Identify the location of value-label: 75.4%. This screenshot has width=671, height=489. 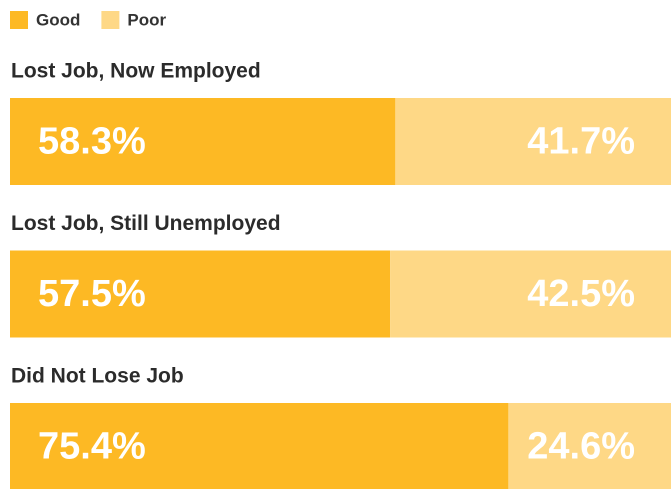
(92, 447).